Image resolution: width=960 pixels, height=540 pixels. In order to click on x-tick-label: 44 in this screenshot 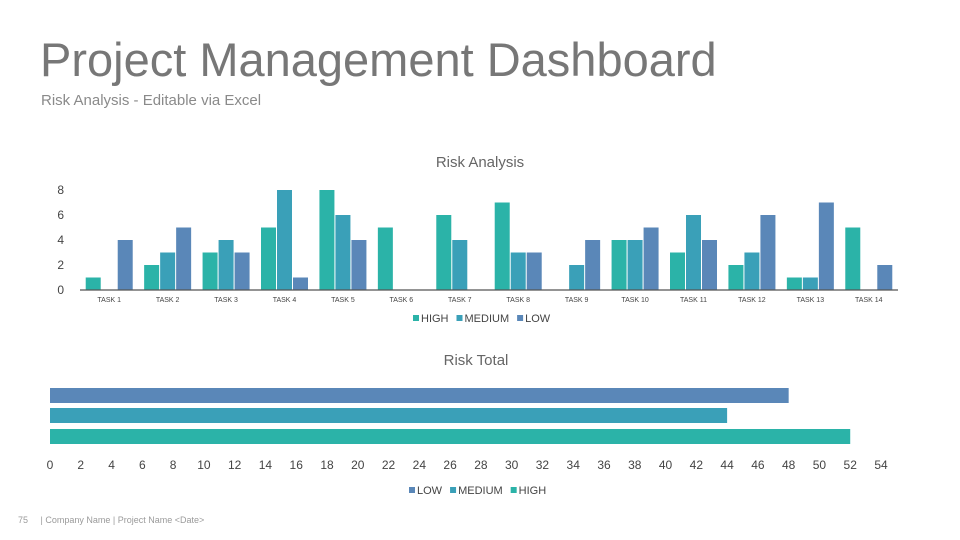, I will do `click(727, 465)`.